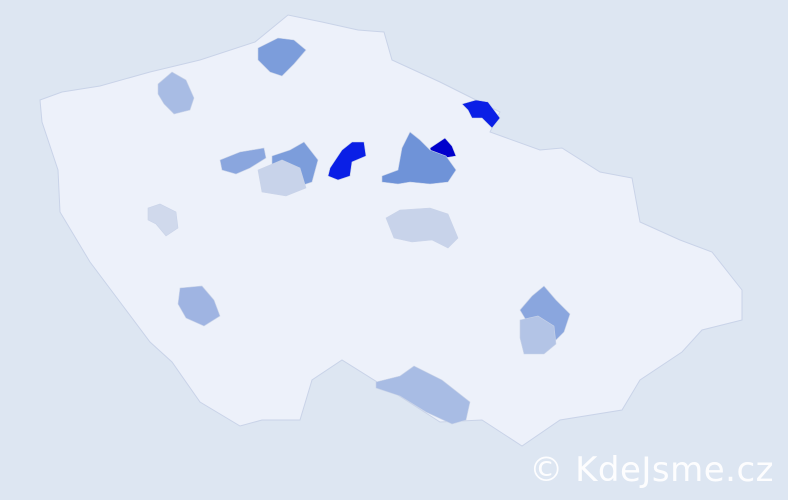 This screenshot has height=500, width=788. Describe the element at coordinates (651, 470) in the screenshot. I see `watermark-kdejsme: © KdeJsme.cz` at that location.